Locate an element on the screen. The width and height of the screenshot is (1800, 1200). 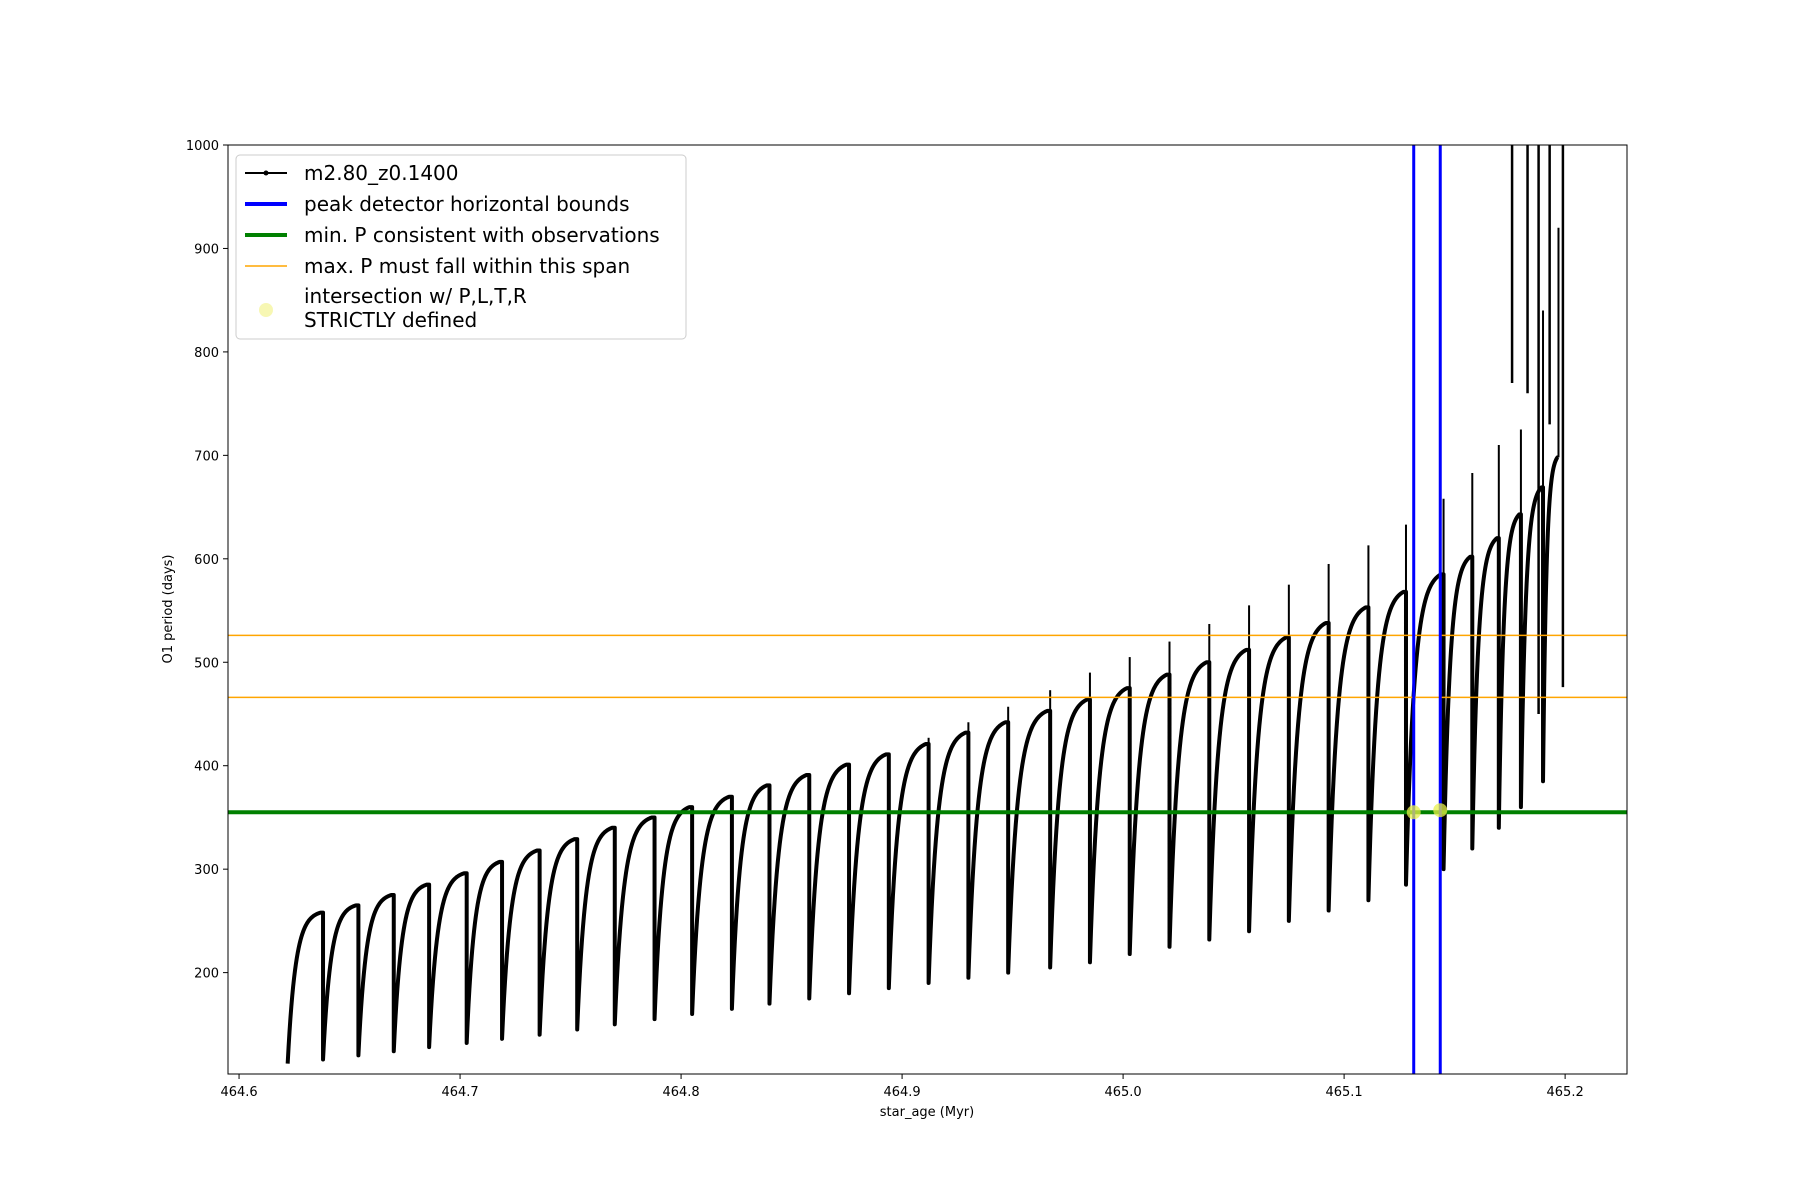
legend-label-intersection-line2: STRICTLY defined is located at coordinates (390, 320).